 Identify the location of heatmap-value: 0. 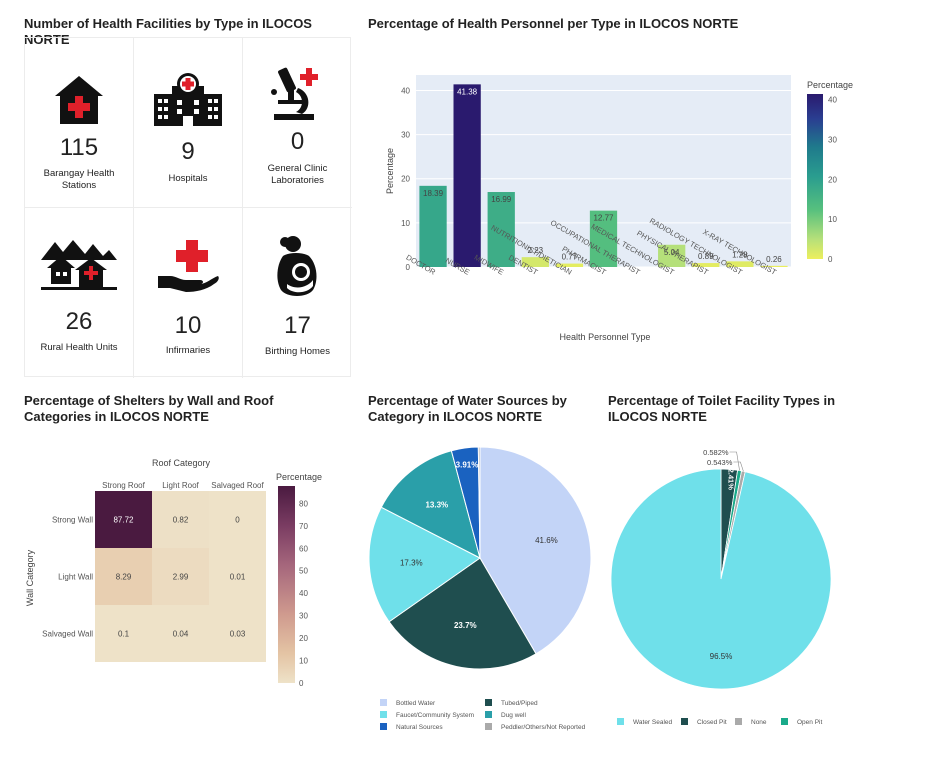
(237, 520).